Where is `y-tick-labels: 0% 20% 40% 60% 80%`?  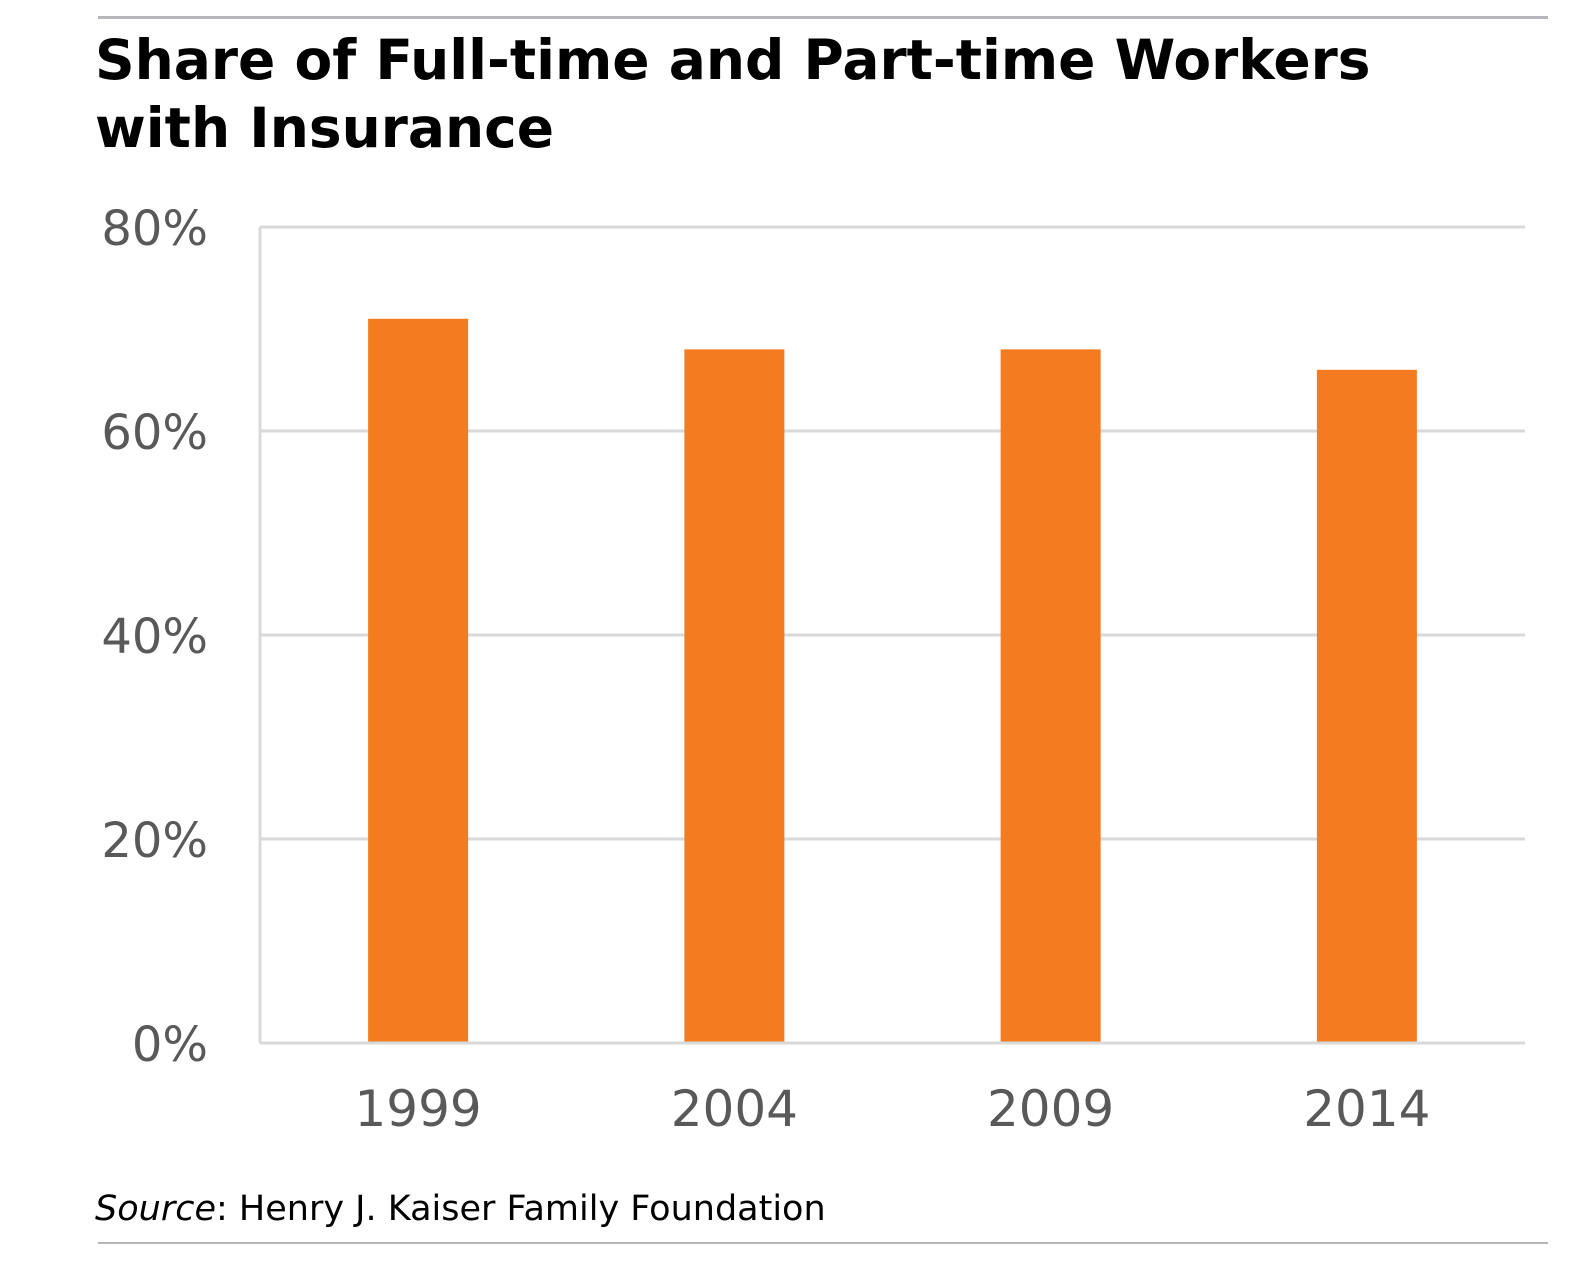 y-tick-labels: 0% 20% 40% 60% 80% is located at coordinates (154, 637).